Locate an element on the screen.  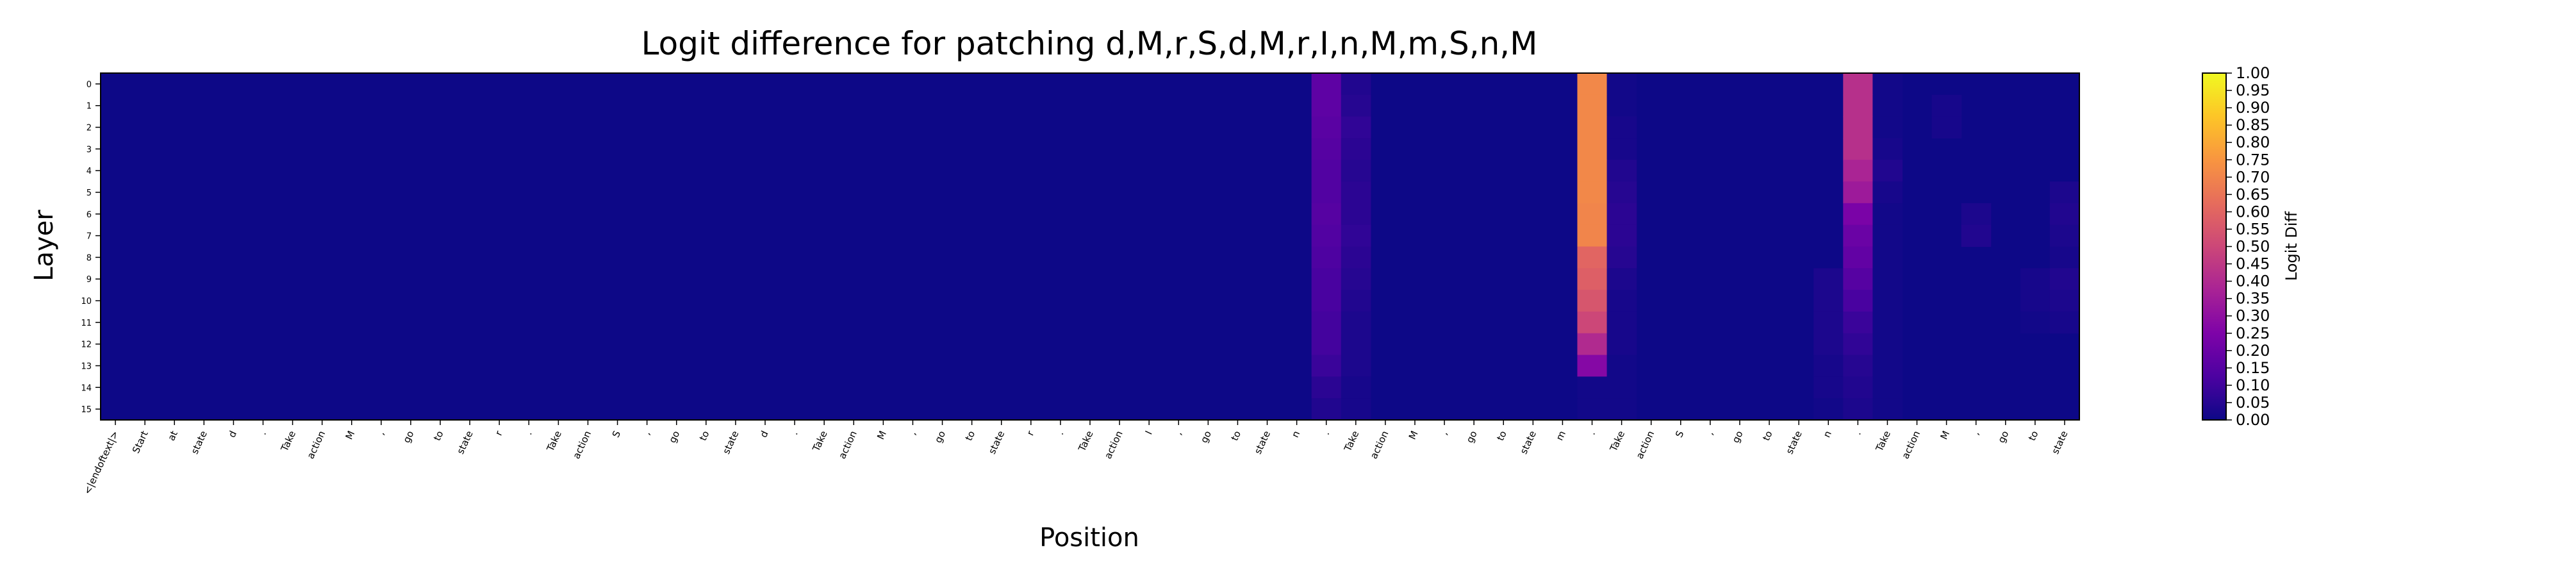
x-tick-label: Start is located at coordinates (140, 442).